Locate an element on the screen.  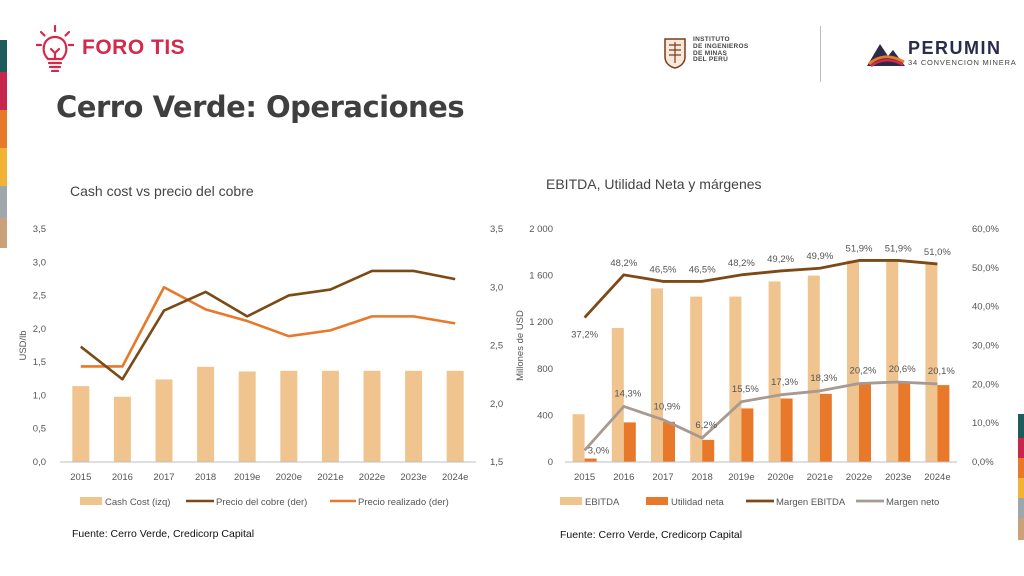
y-tick-label-right: 1,5 is located at coordinates (496, 462).